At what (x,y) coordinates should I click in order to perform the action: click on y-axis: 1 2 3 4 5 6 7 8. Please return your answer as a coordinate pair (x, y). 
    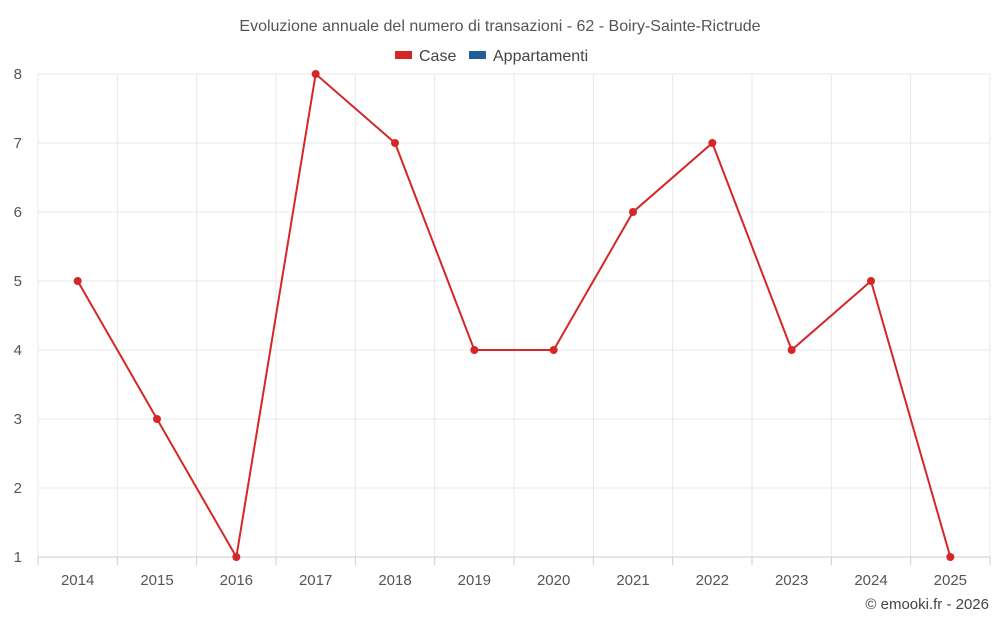
    Looking at the image, I should click on (18, 316).